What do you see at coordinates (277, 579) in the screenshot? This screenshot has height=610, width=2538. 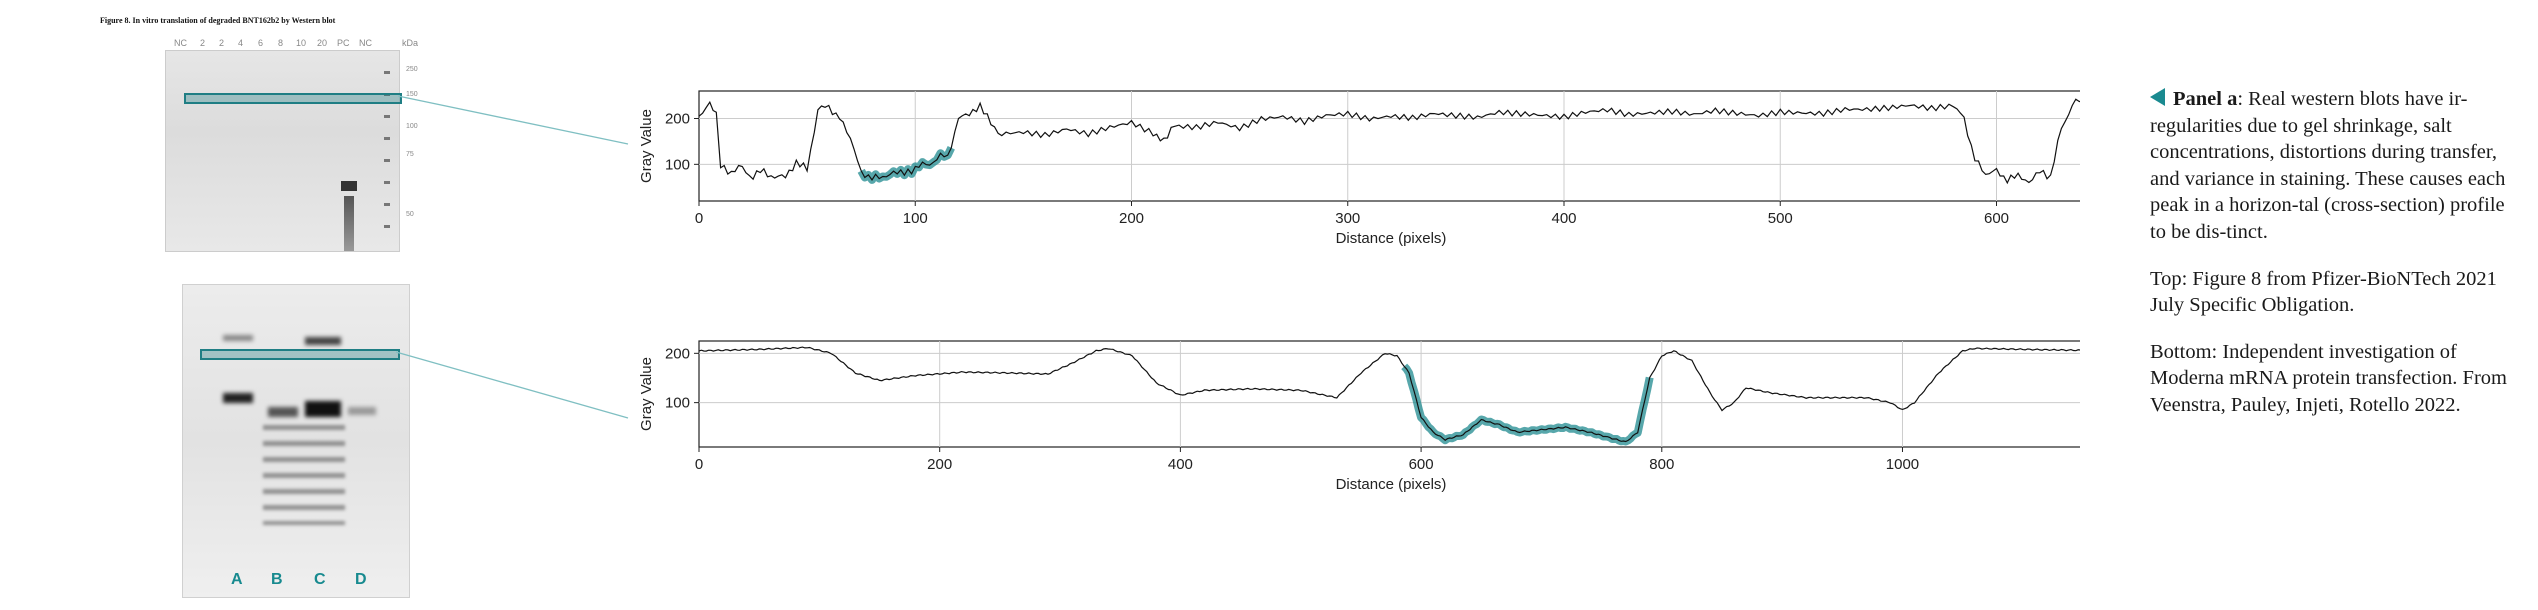 I see `lane-label-b: B` at bounding box center [277, 579].